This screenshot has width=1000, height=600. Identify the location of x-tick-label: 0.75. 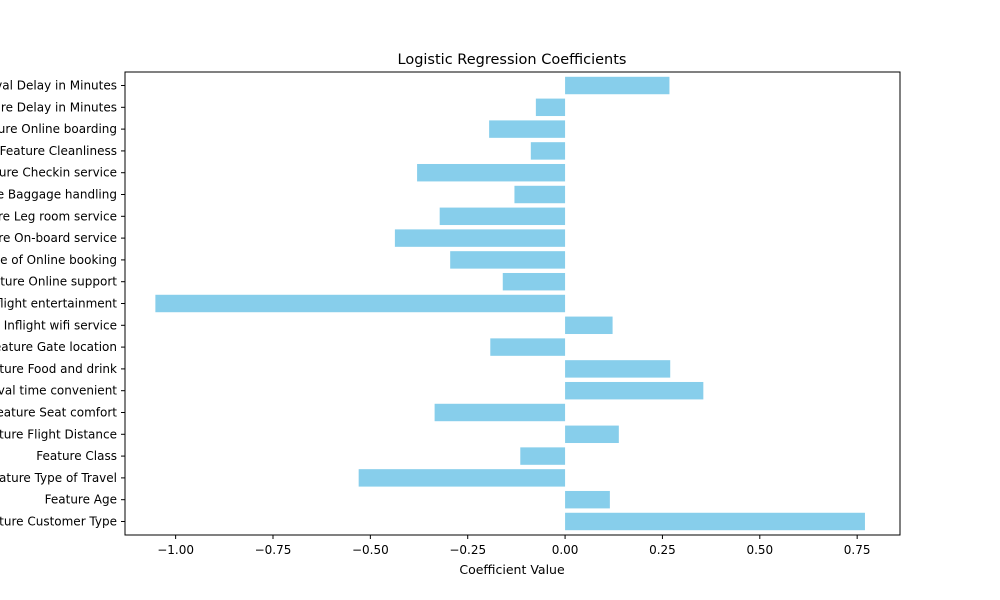
(857, 550).